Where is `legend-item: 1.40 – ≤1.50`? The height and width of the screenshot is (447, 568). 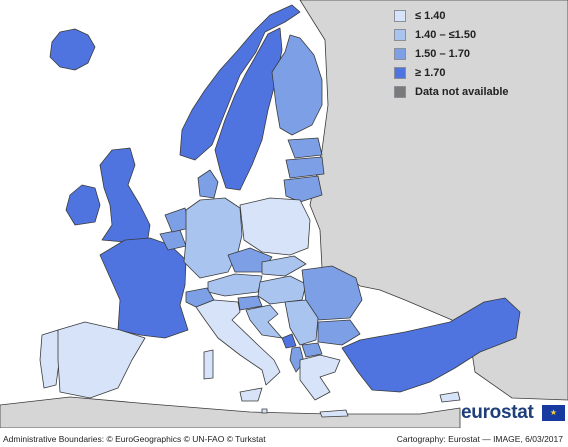 legend-item: 1.40 – ≤1.50 is located at coordinates (478, 34).